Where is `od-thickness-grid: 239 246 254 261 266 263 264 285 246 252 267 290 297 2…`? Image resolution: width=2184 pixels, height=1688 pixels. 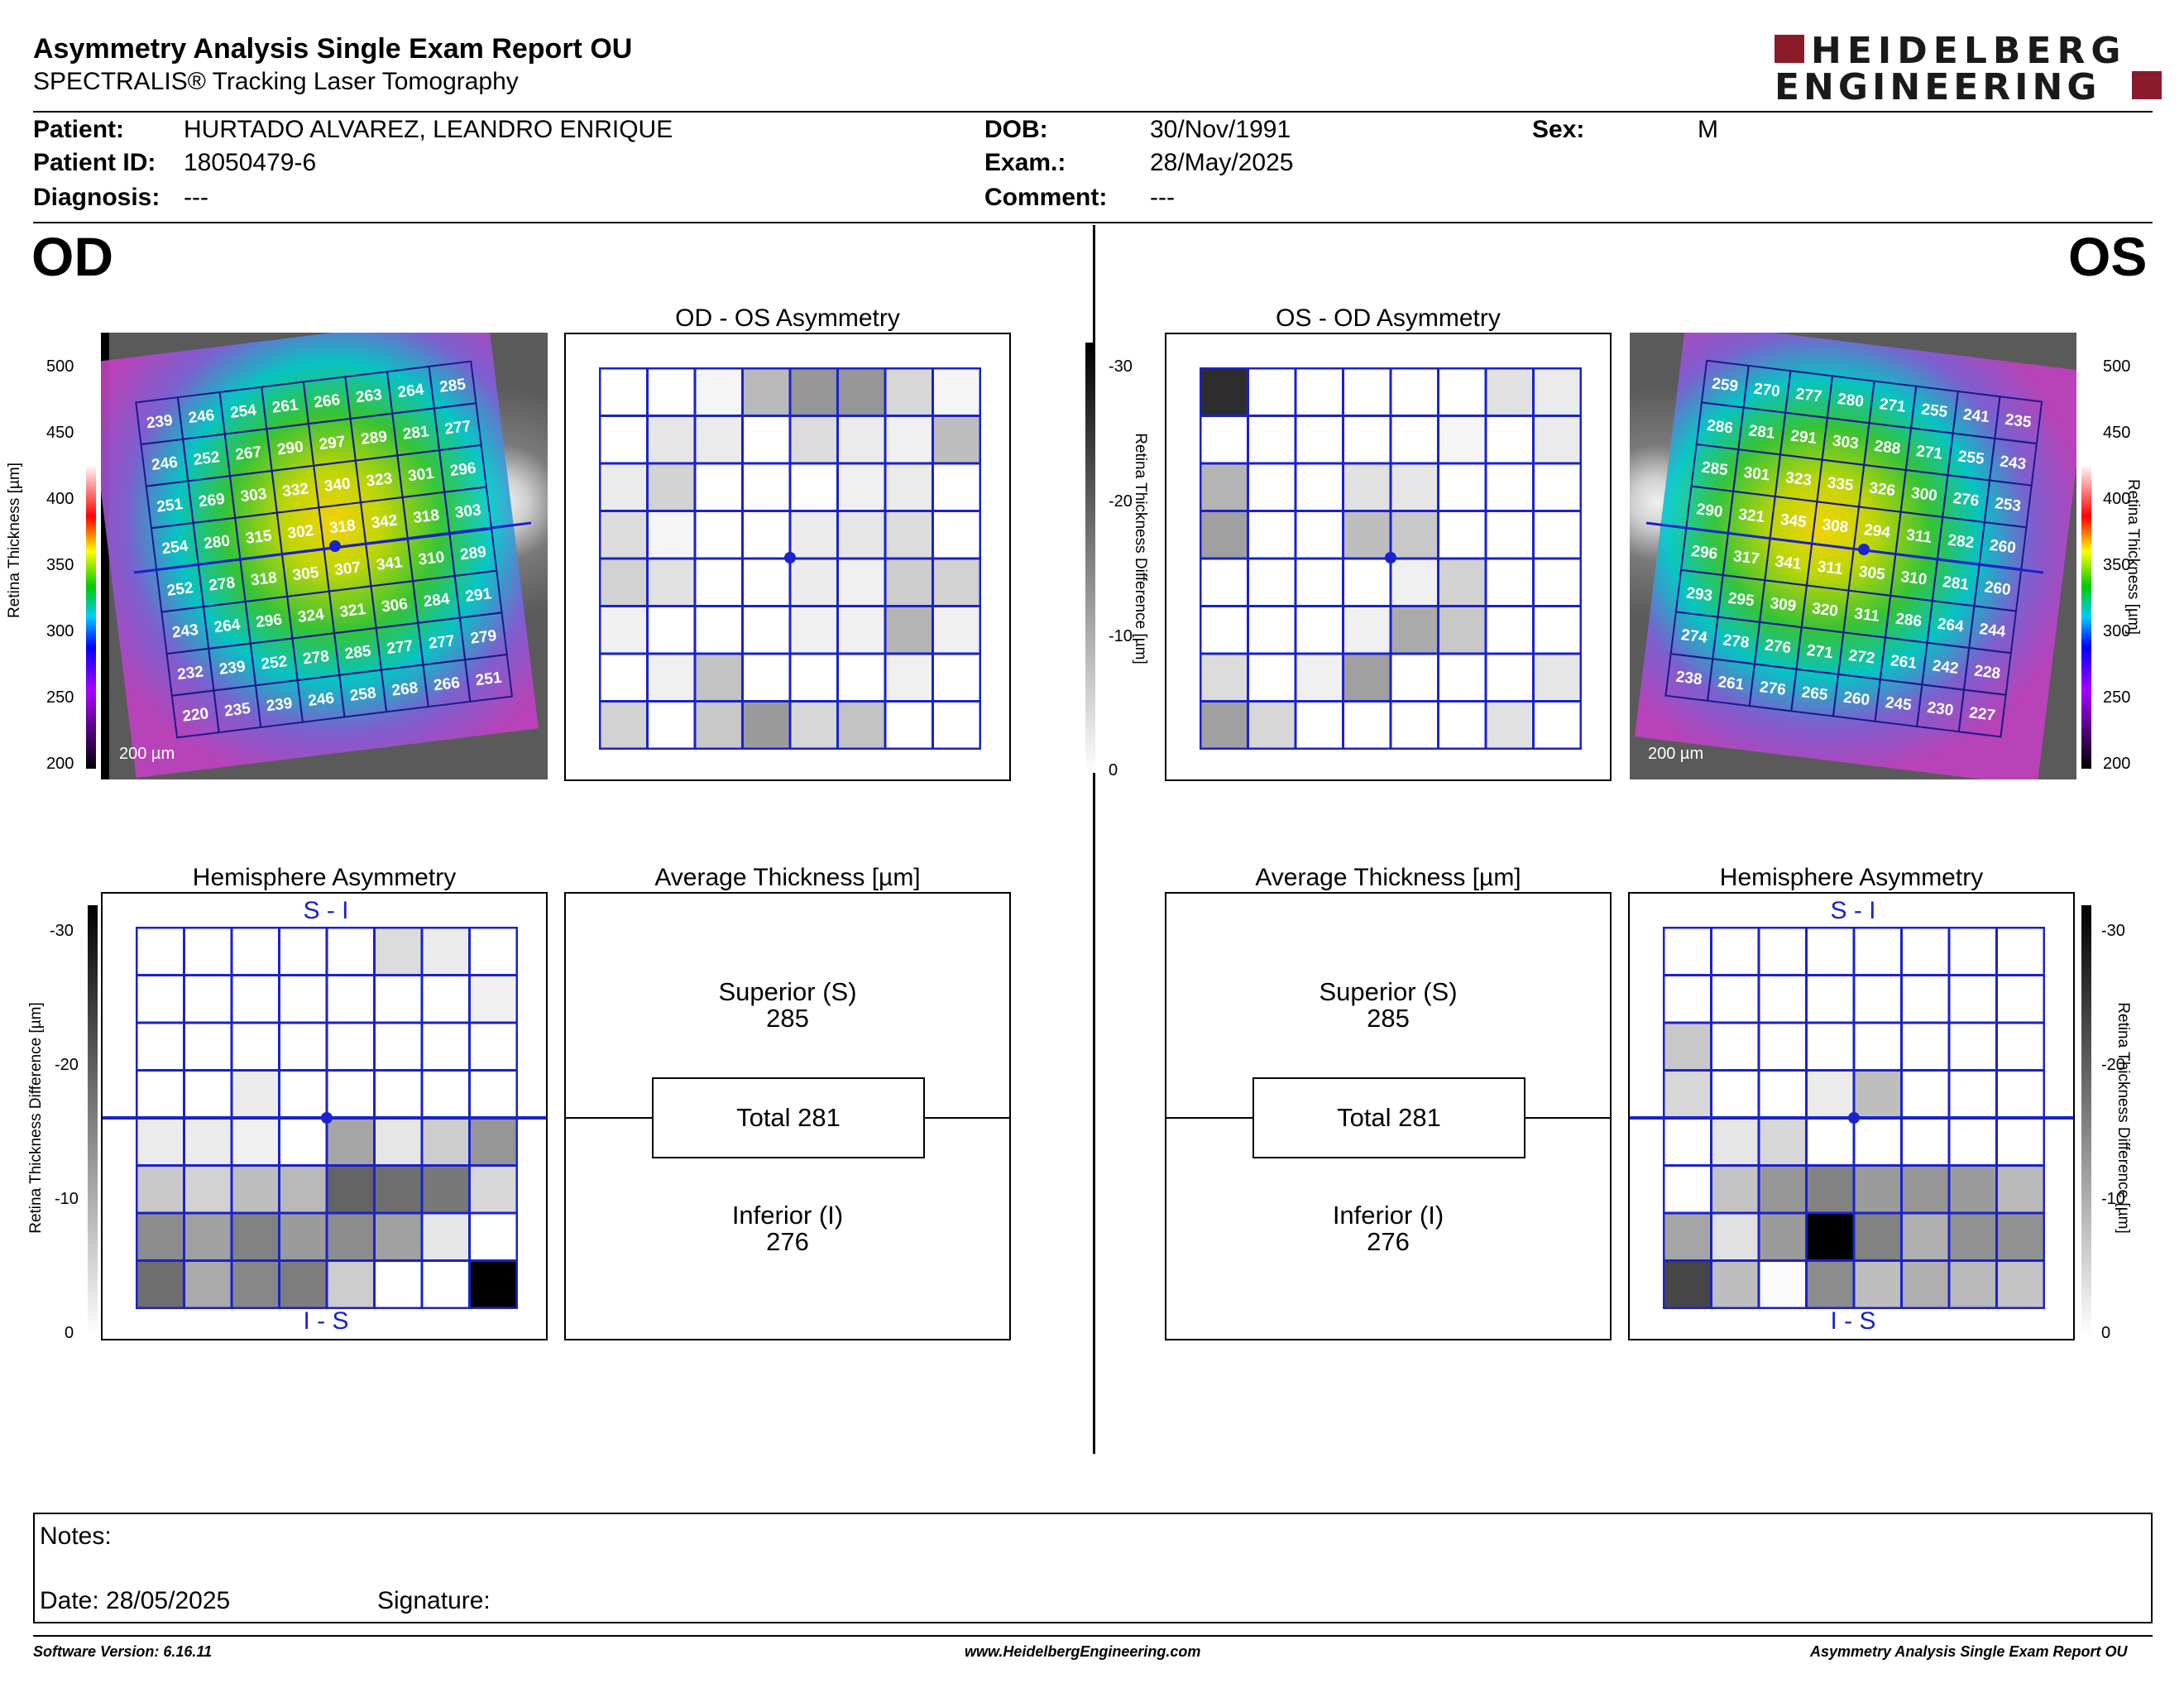 od-thickness-grid: 239 246 254 261 266 263 264 285 246 252 267 290 297 2… is located at coordinates (332, 549).